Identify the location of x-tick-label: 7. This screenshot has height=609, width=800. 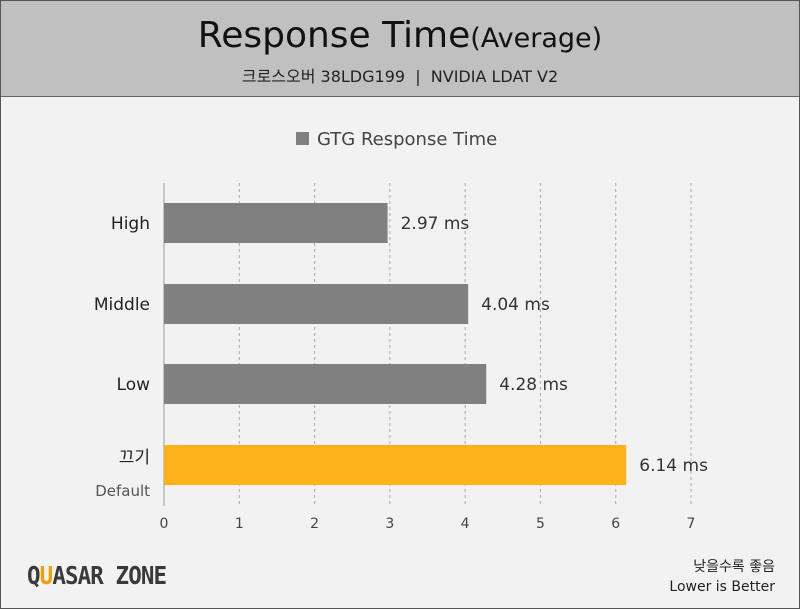
(691, 524).